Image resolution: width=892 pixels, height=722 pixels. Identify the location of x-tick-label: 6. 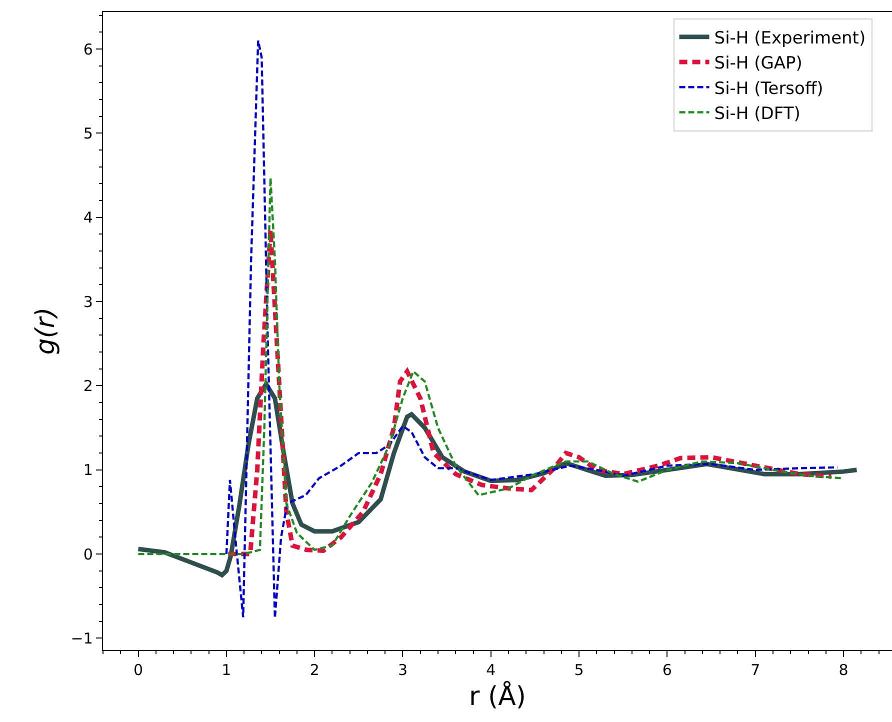
(667, 670).